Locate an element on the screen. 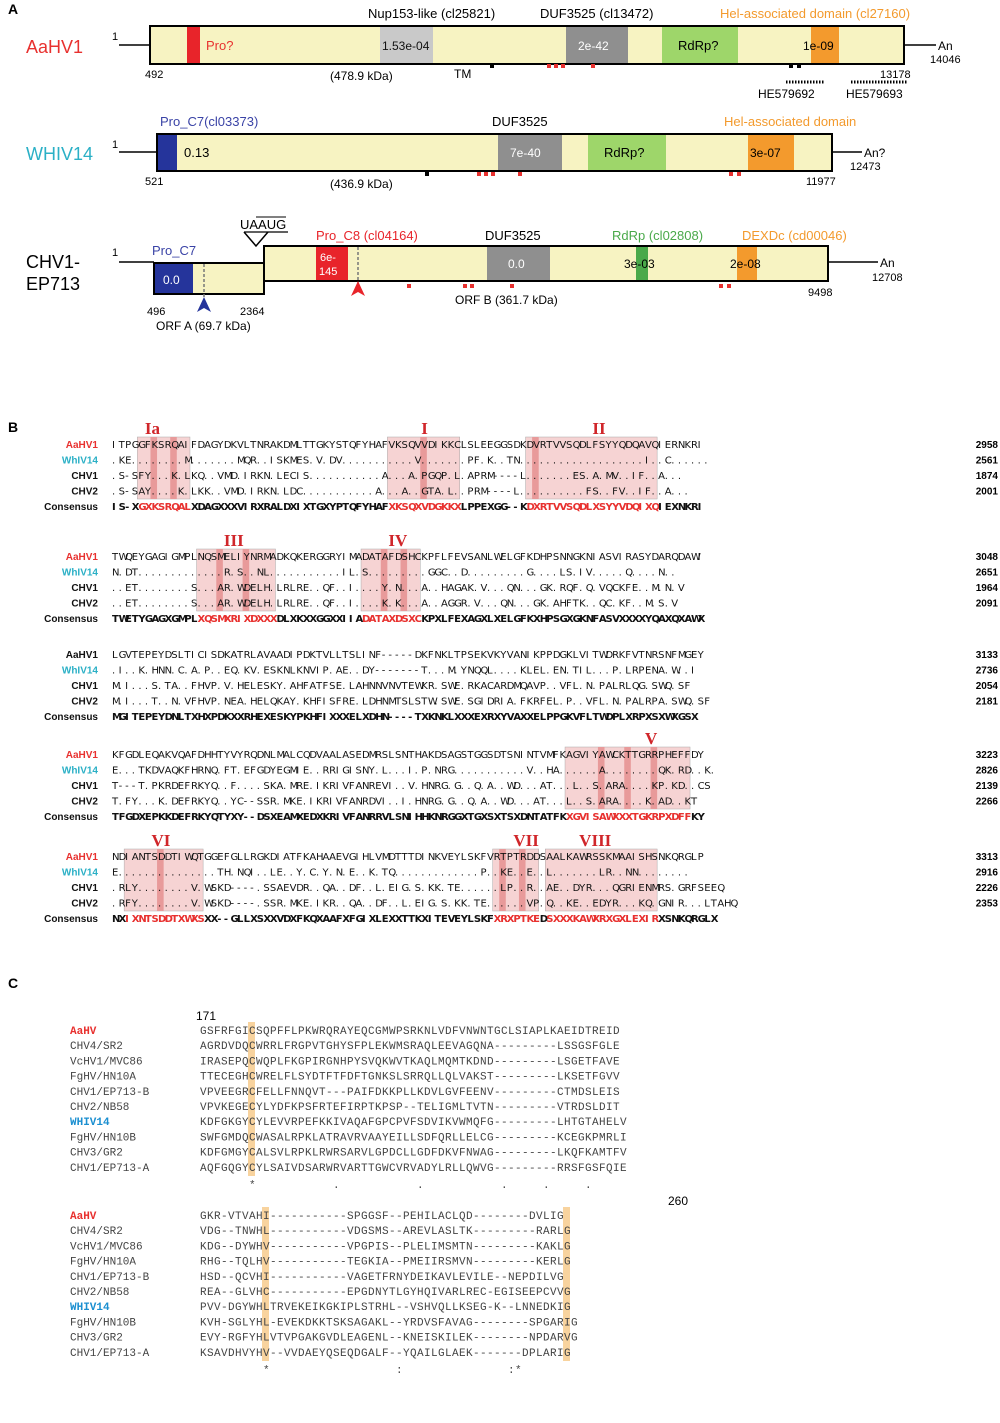 The image size is (1000, 1423). residue: M is located at coordinates (116, 686).